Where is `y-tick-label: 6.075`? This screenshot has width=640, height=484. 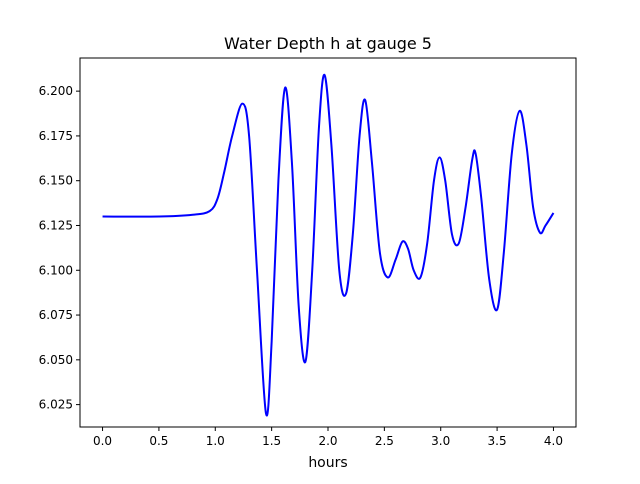 y-tick-label: 6.075 is located at coordinates (56, 315).